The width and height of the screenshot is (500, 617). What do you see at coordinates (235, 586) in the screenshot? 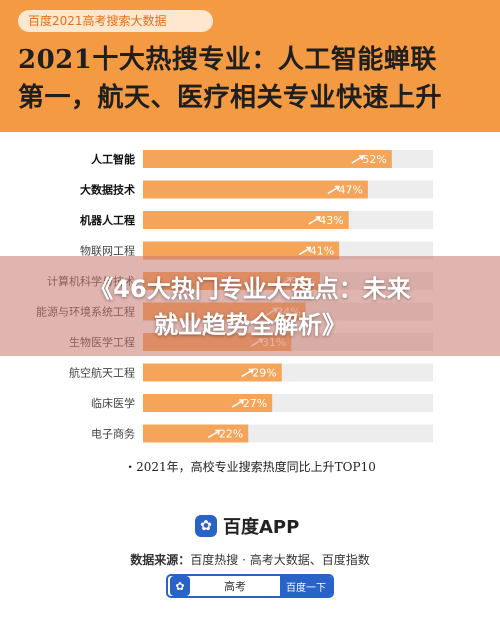
I see `search-input: 高考` at bounding box center [235, 586].